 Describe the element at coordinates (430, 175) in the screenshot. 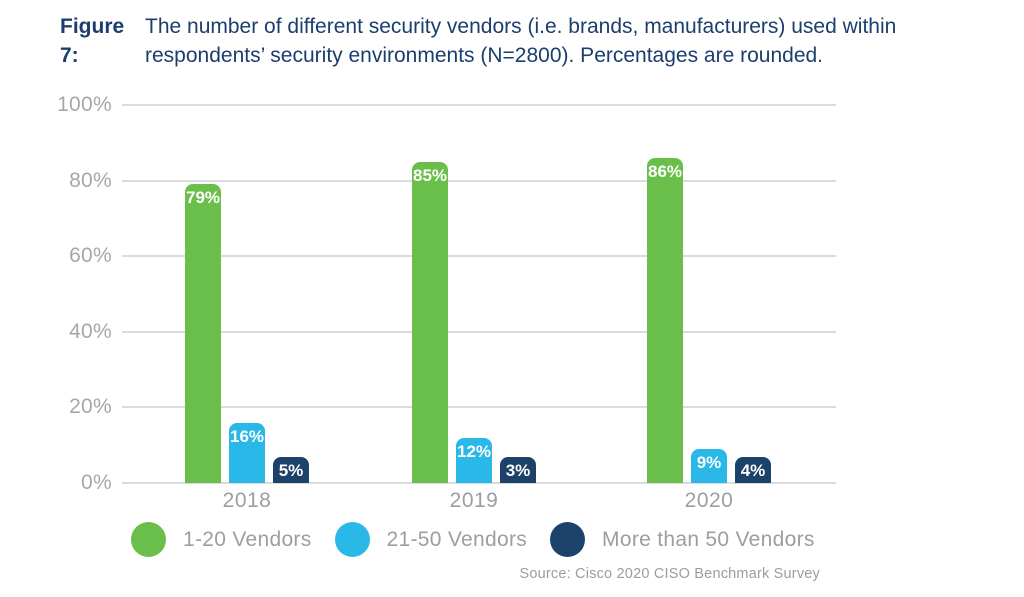

I see `bar-value-label: 85%` at that location.